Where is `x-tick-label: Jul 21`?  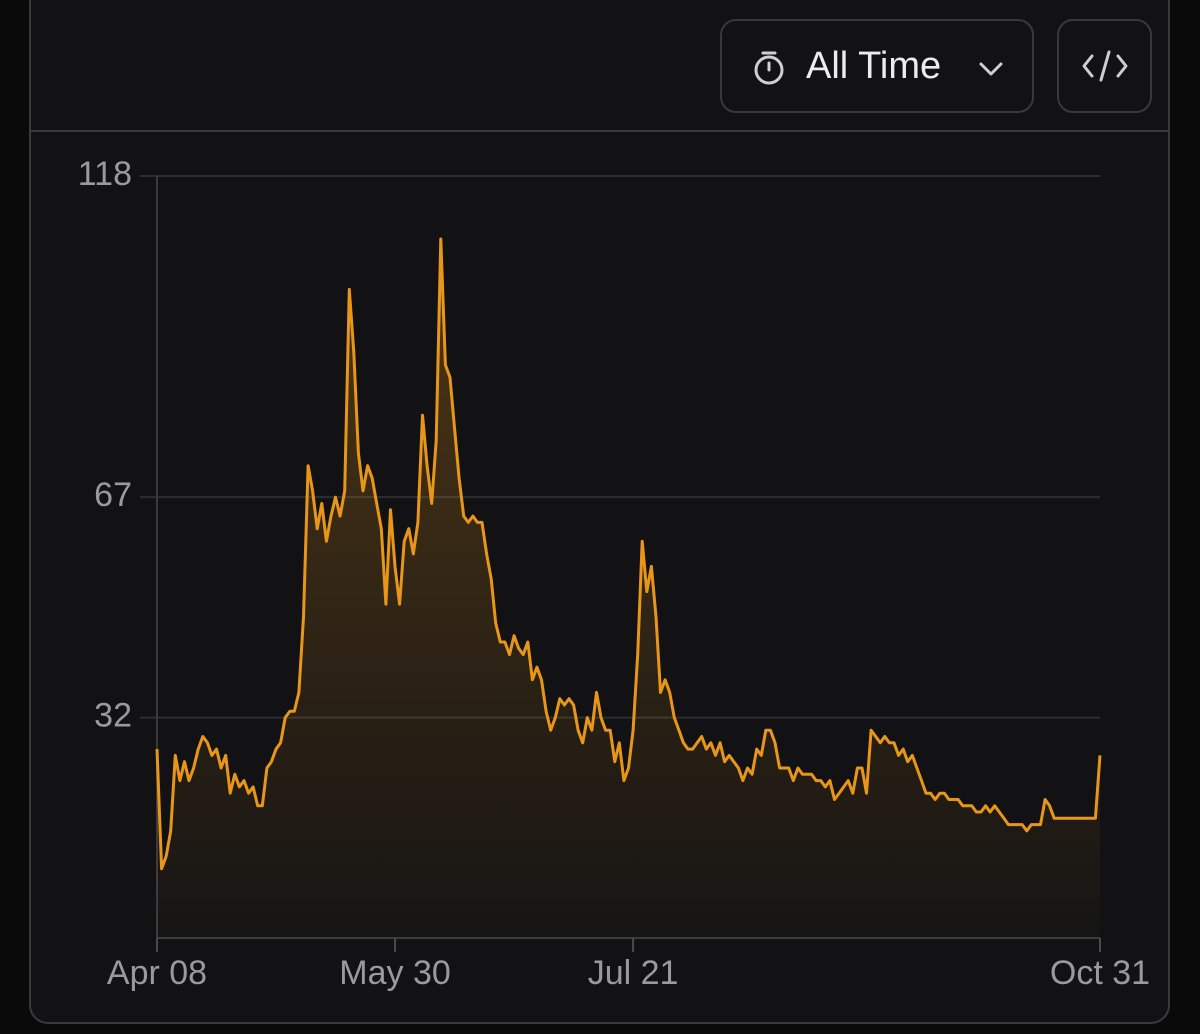
x-tick-label: Jul 21 is located at coordinates (633, 973).